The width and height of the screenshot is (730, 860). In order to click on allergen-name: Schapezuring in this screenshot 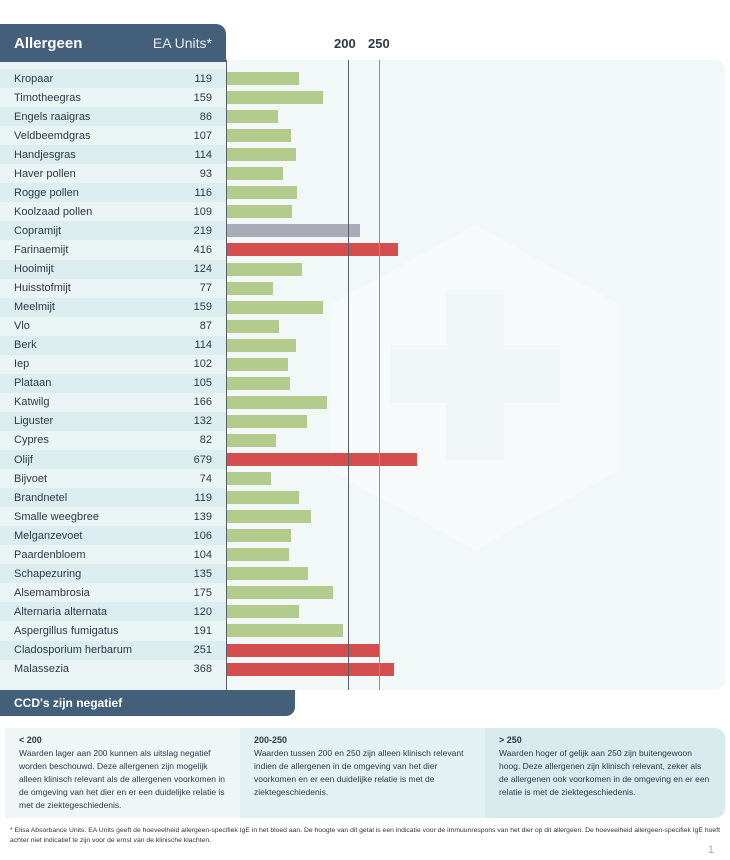, I will do `click(48, 573)`.